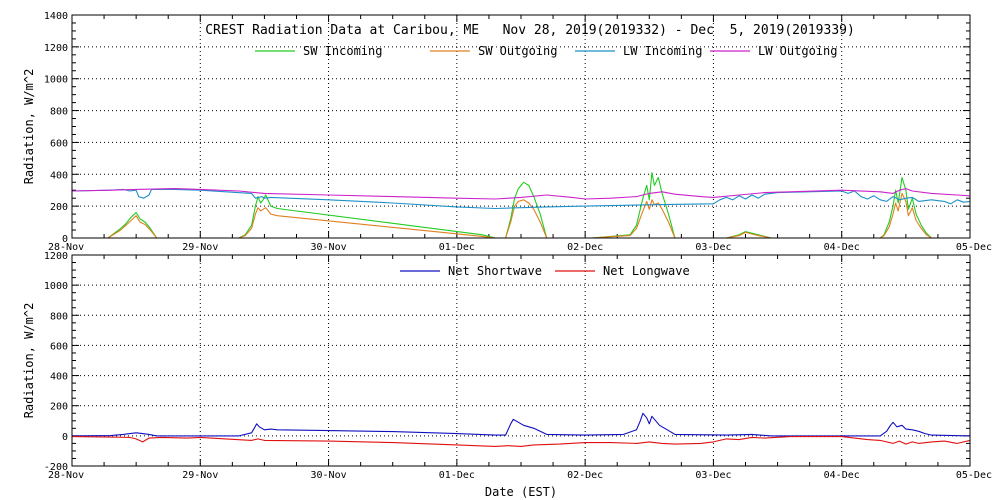 The height and width of the screenshot is (500, 1000). I want to click on x-axis-label: Date (EST), so click(521, 492).